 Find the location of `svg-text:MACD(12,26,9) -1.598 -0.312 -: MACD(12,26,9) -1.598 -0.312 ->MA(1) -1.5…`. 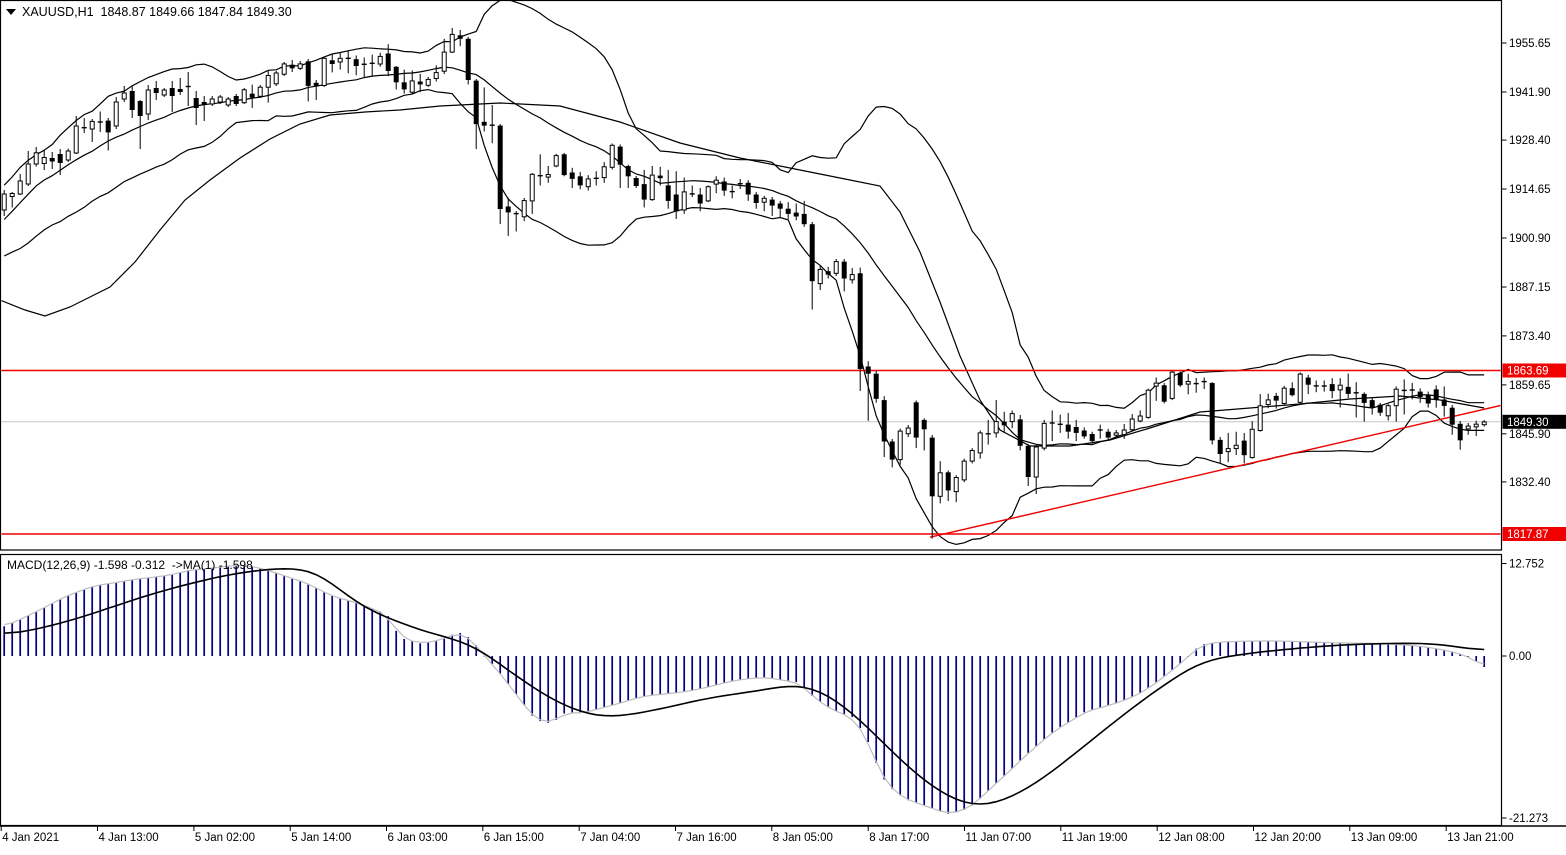

svg-text:MACD(12,26,9) -1.598 -0.312 -: MACD(12,26,9) -1.598 -0.312 ->MA(1) -1.5… is located at coordinates (130, 565).